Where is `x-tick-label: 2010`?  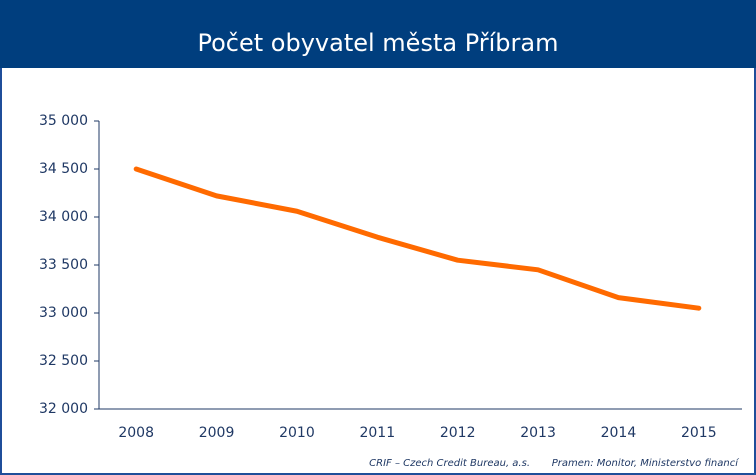 x-tick-label: 2010 is located at coordinates (297, 433).